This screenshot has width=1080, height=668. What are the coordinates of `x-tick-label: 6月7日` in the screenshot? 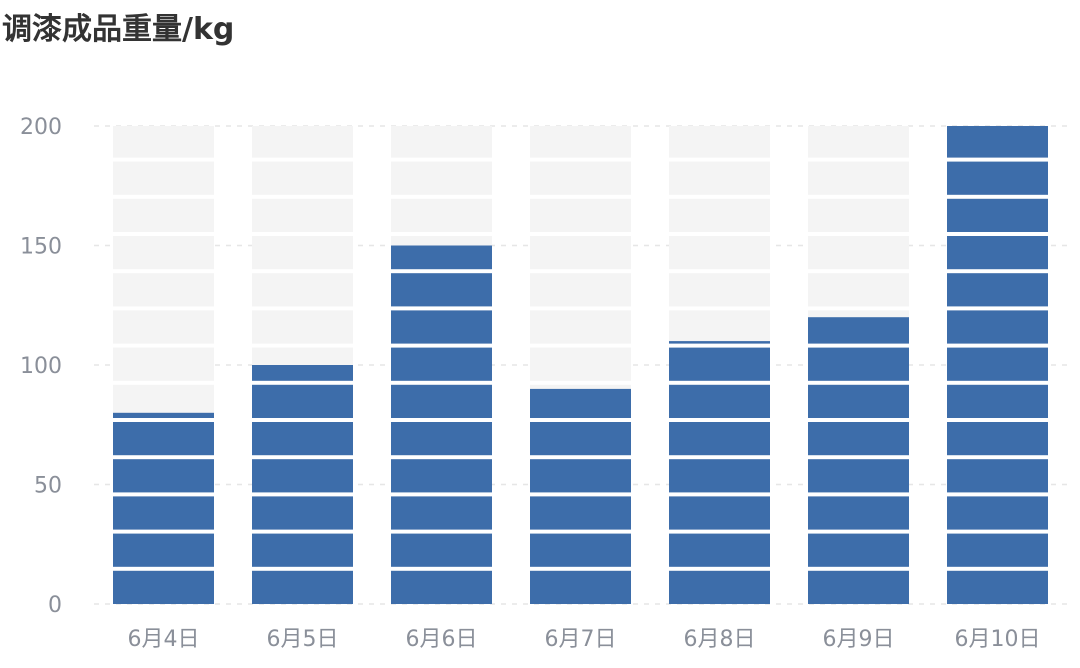 It's located at (581, 639).